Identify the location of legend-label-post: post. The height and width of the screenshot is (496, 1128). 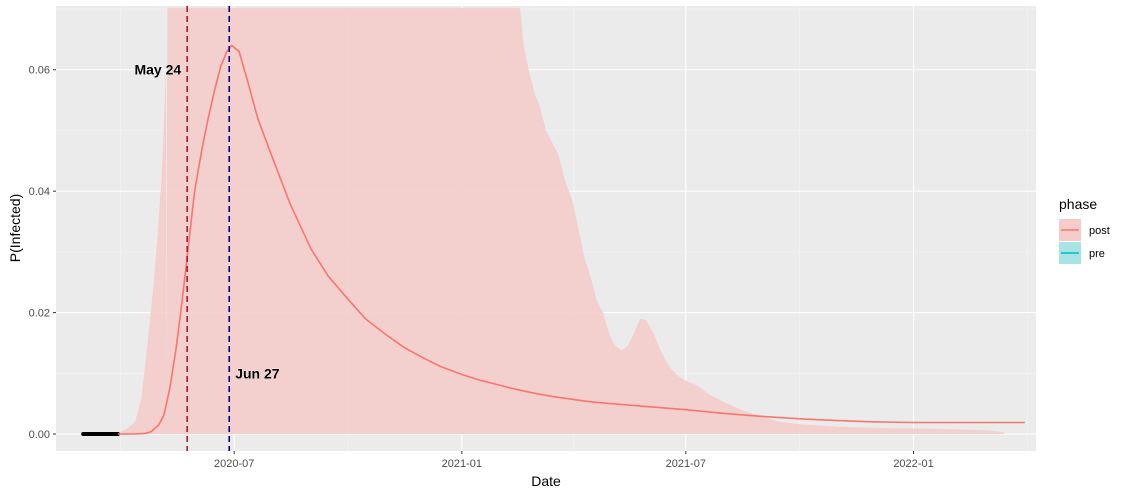
(1099, 231).